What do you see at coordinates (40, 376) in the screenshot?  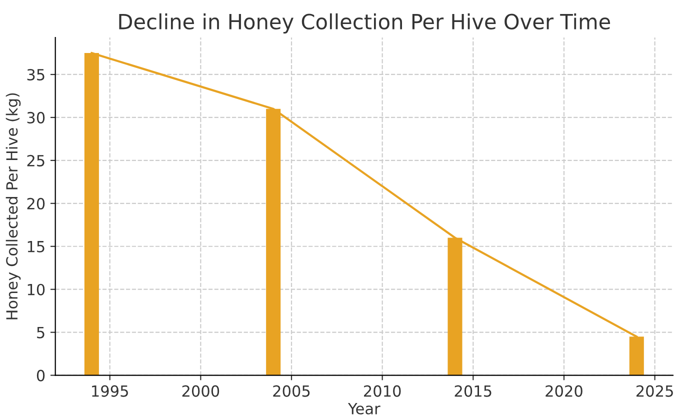 I see `y-tick-label: 0` at bounding box center [40, 376].